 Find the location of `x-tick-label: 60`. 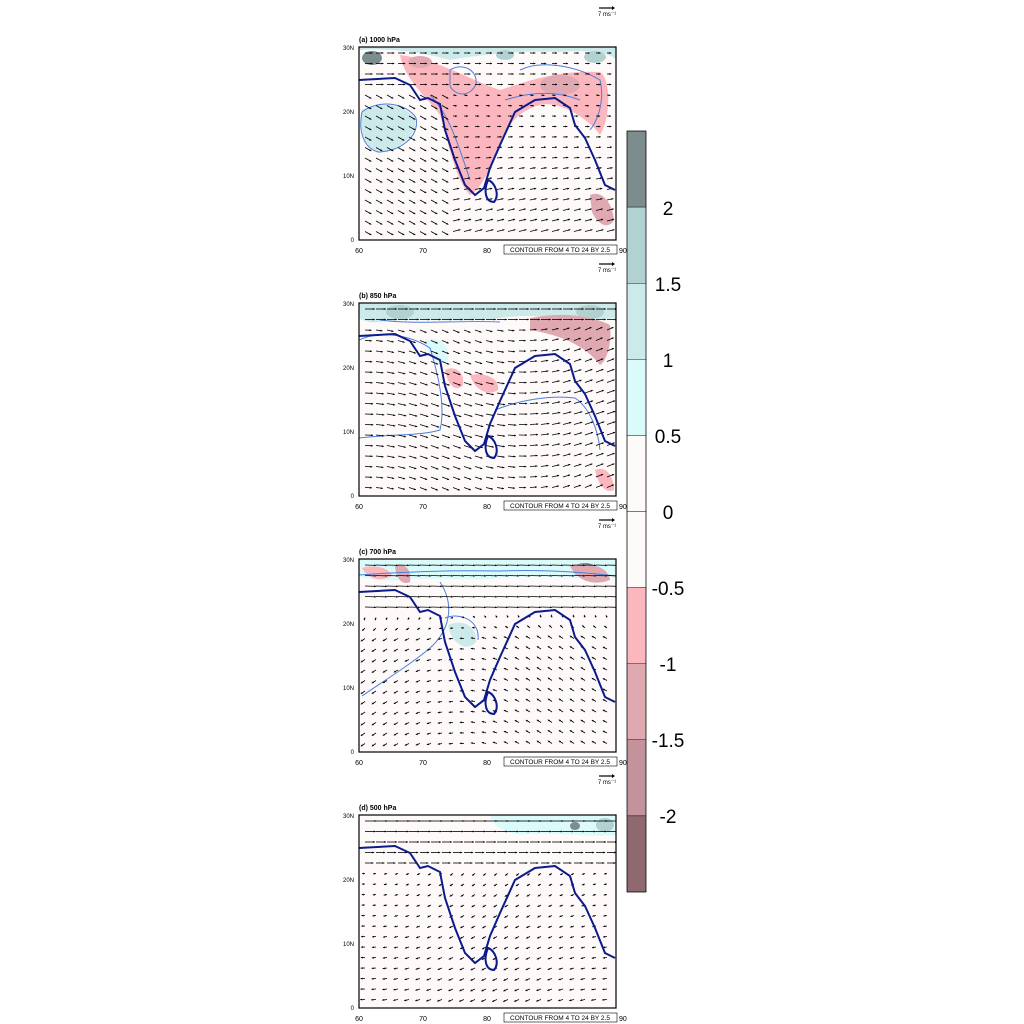

x-tick-label: 60 is located at coordinates (359, 251).